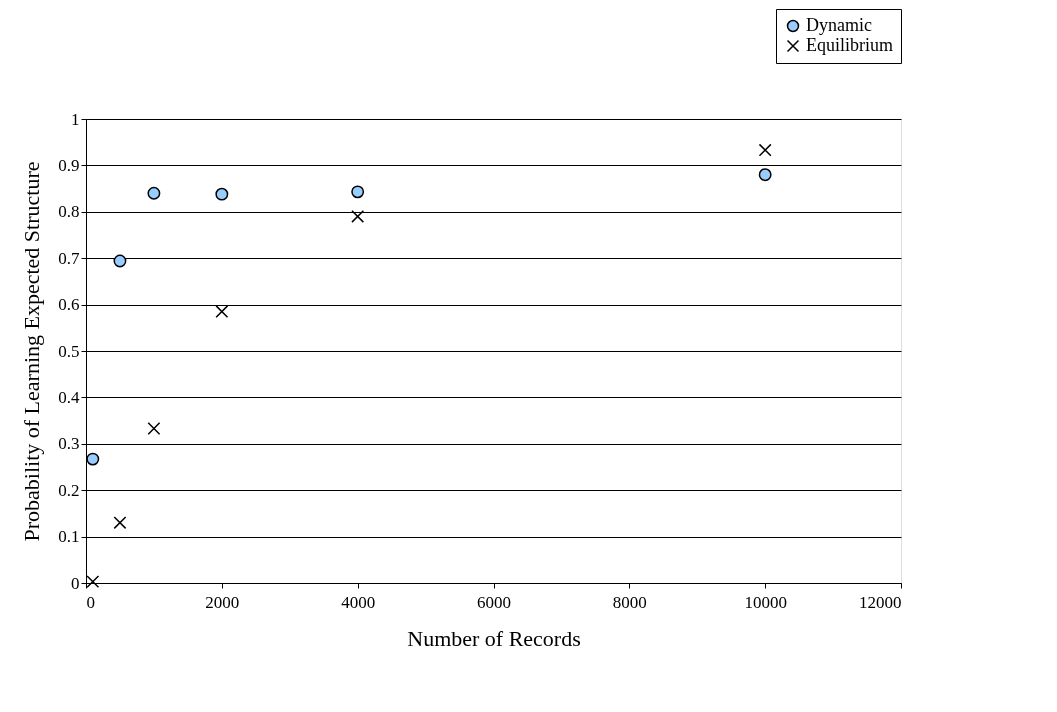 The height and width of the screenshot is (712, 1057). Describe the element at coordinates (90, 602) in the screenshot. I see `x-tick-label: 0` at that location.